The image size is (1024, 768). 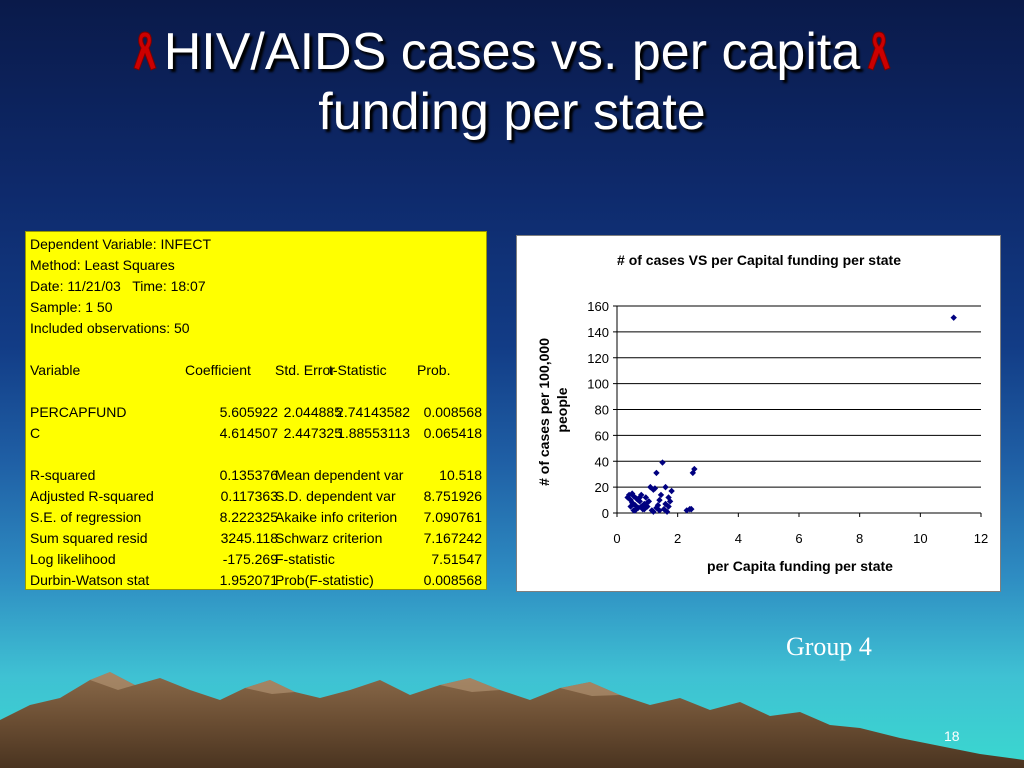 I want to click on coef-value: 5.605922, so click(x=248, y=412).